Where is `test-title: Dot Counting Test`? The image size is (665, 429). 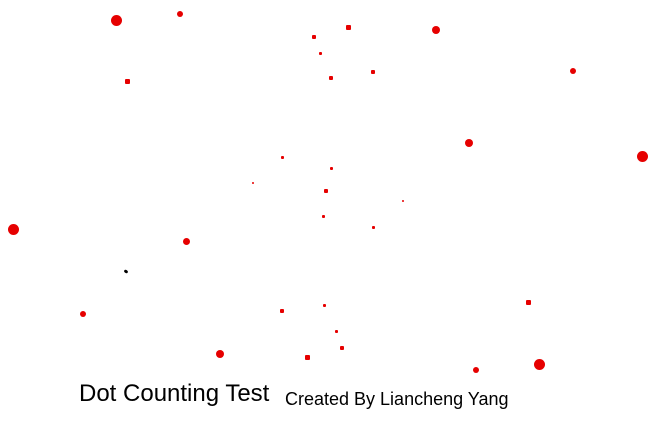
test-title: Dot Counting Test is located at coordinates (174, 393).